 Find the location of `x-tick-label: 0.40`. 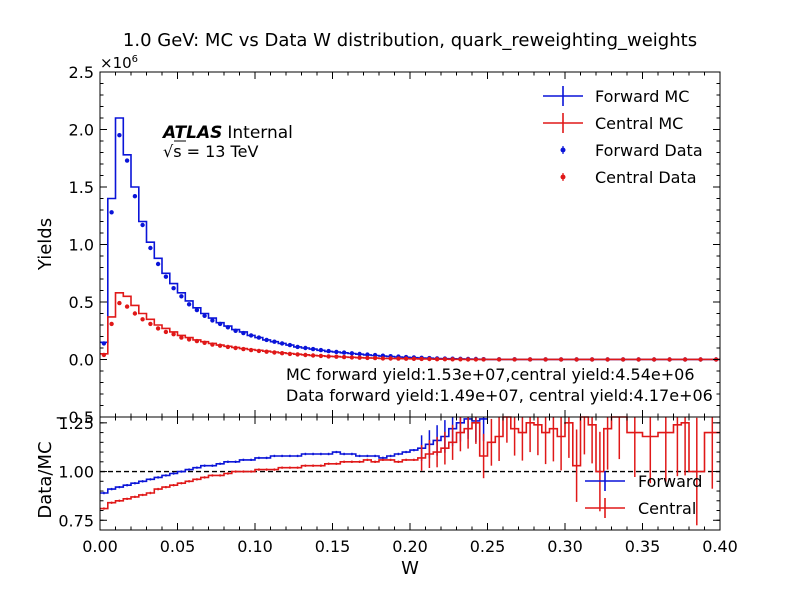

x-tick-label: 0.40 is located at coordinates (720, 546).